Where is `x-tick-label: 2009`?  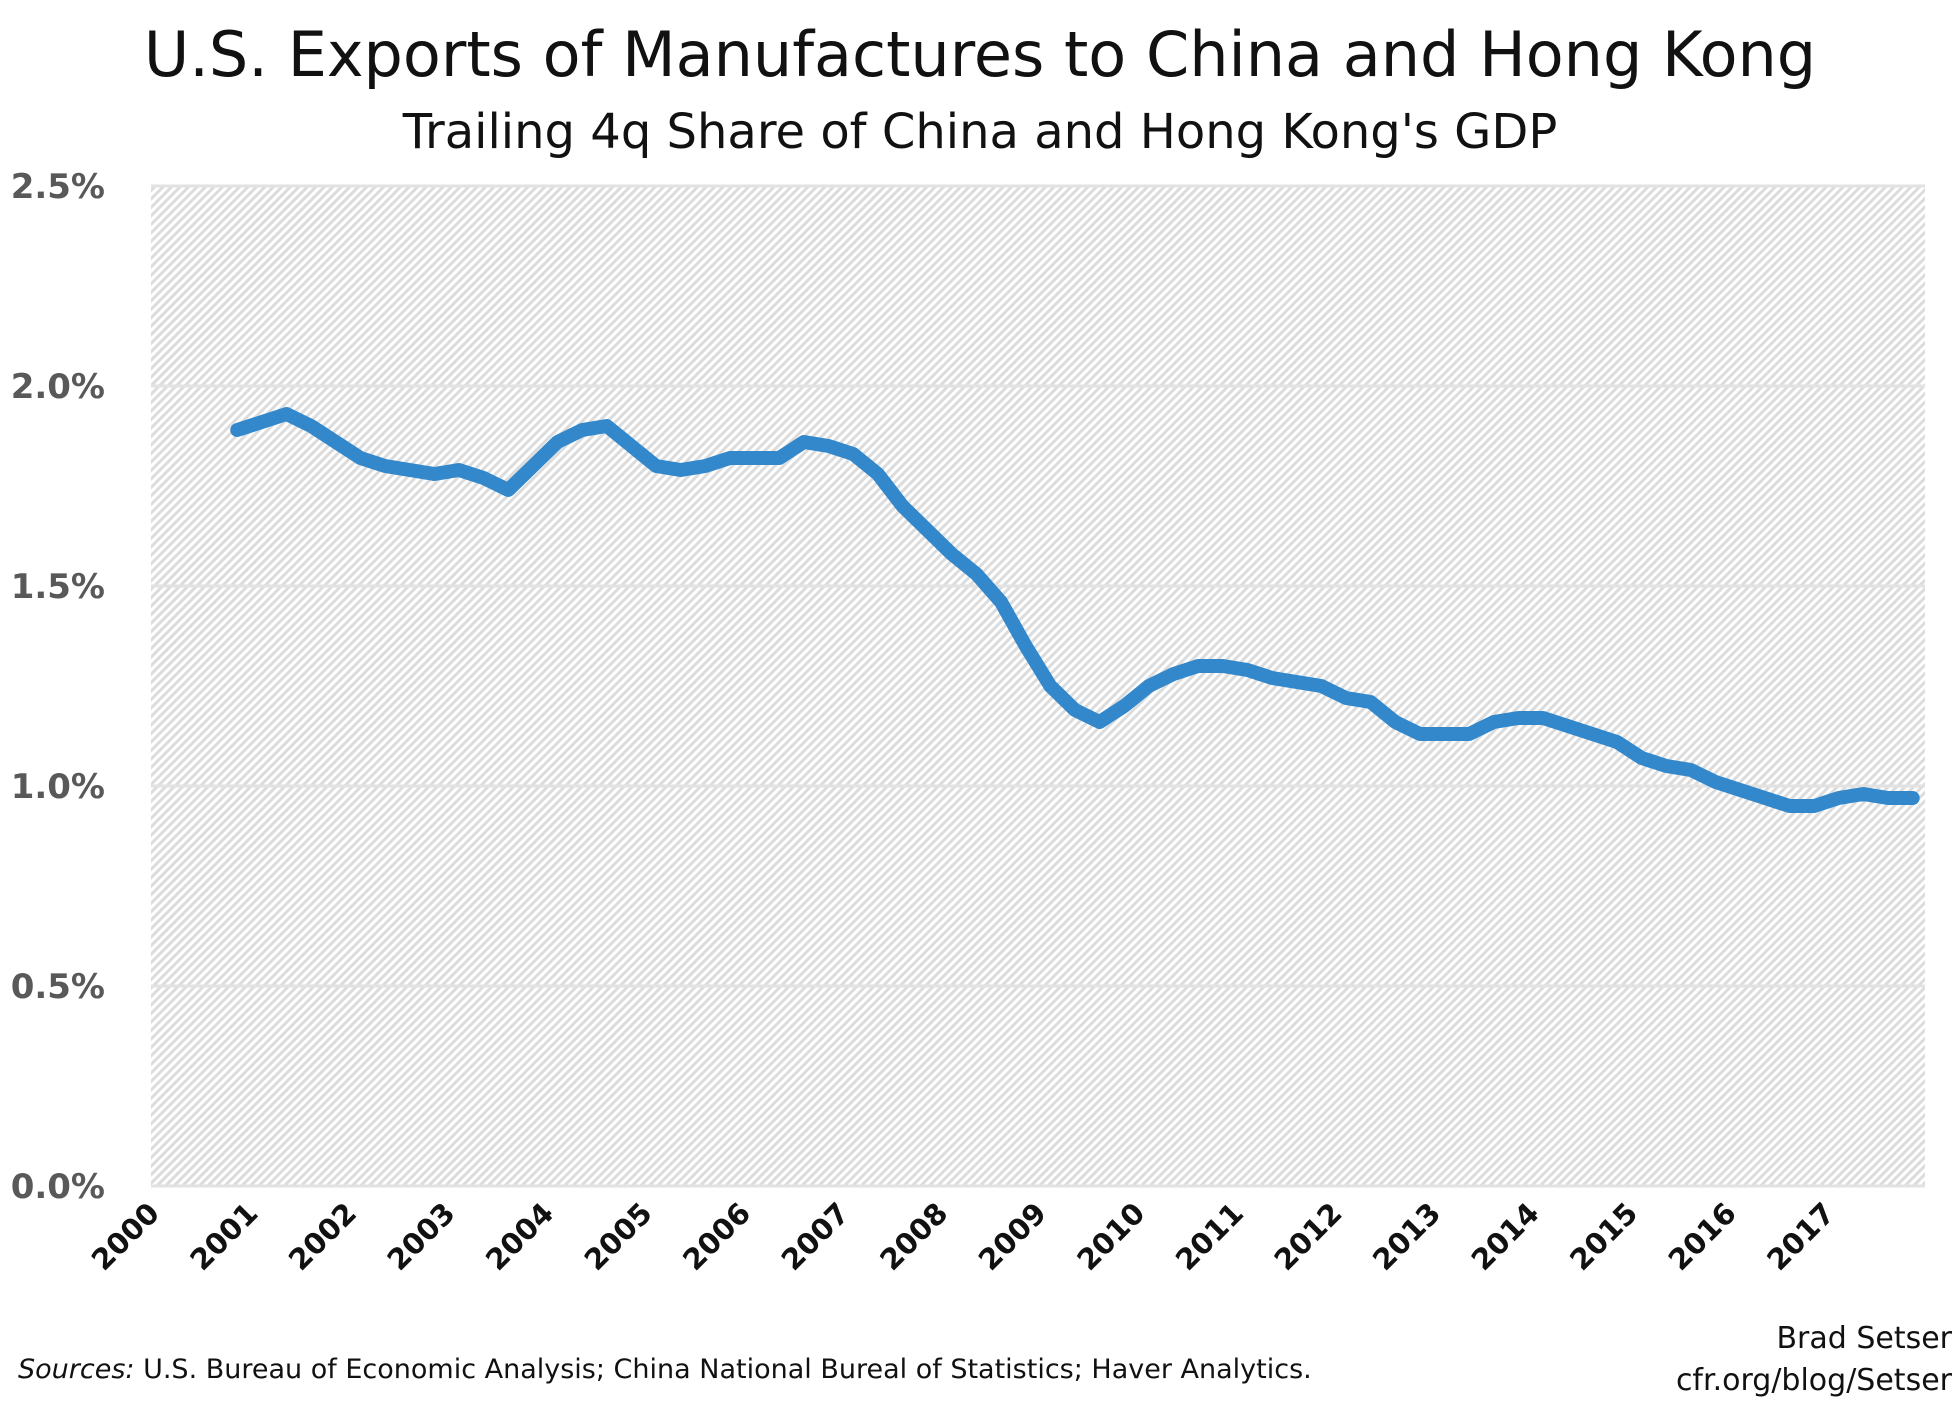 x-tick-label: 2009 is located at coordinates (1012, 1236).